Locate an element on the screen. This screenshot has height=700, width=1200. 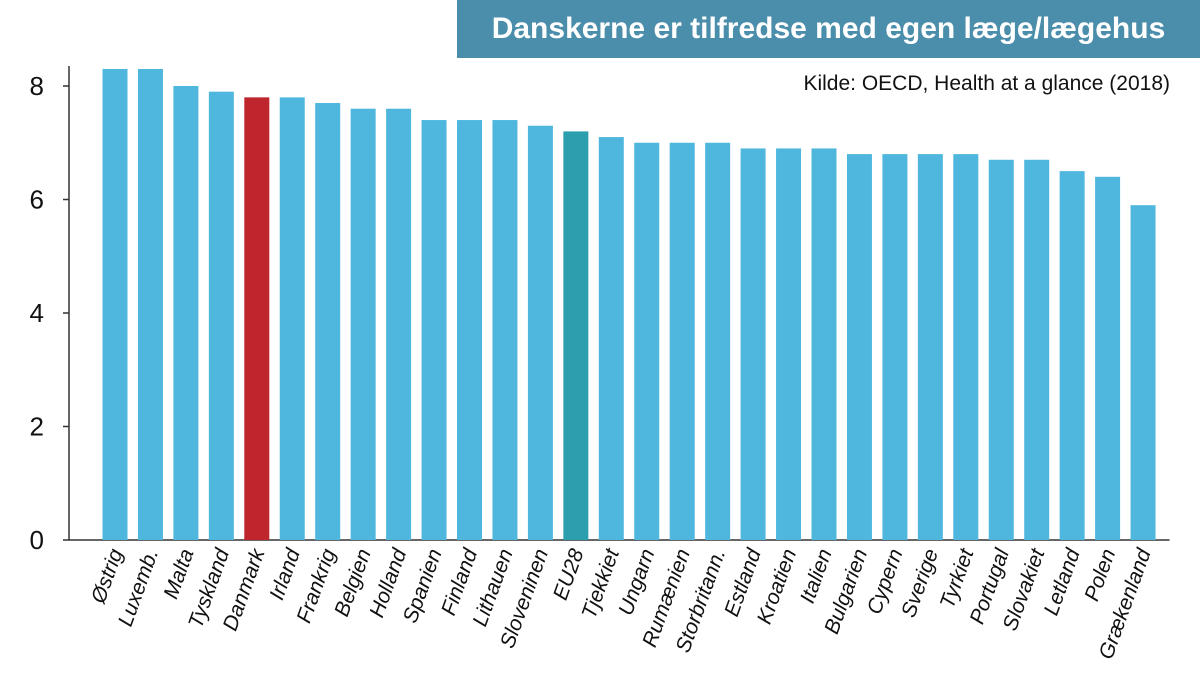
x-category-label: Irland is located at coordinates (285, 574).